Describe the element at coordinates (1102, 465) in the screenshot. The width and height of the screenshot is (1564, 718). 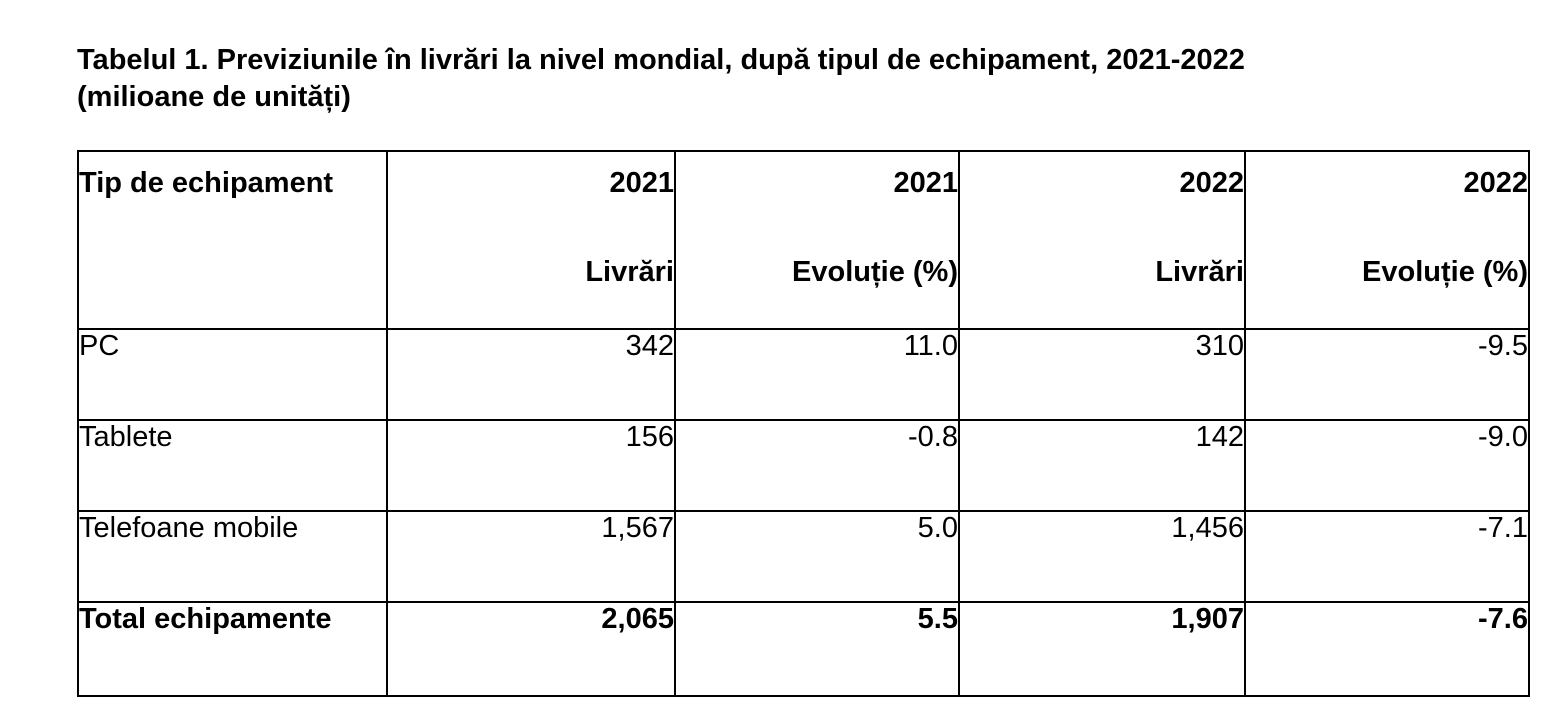
I see `cell-2022-shipments: 142` at that location.